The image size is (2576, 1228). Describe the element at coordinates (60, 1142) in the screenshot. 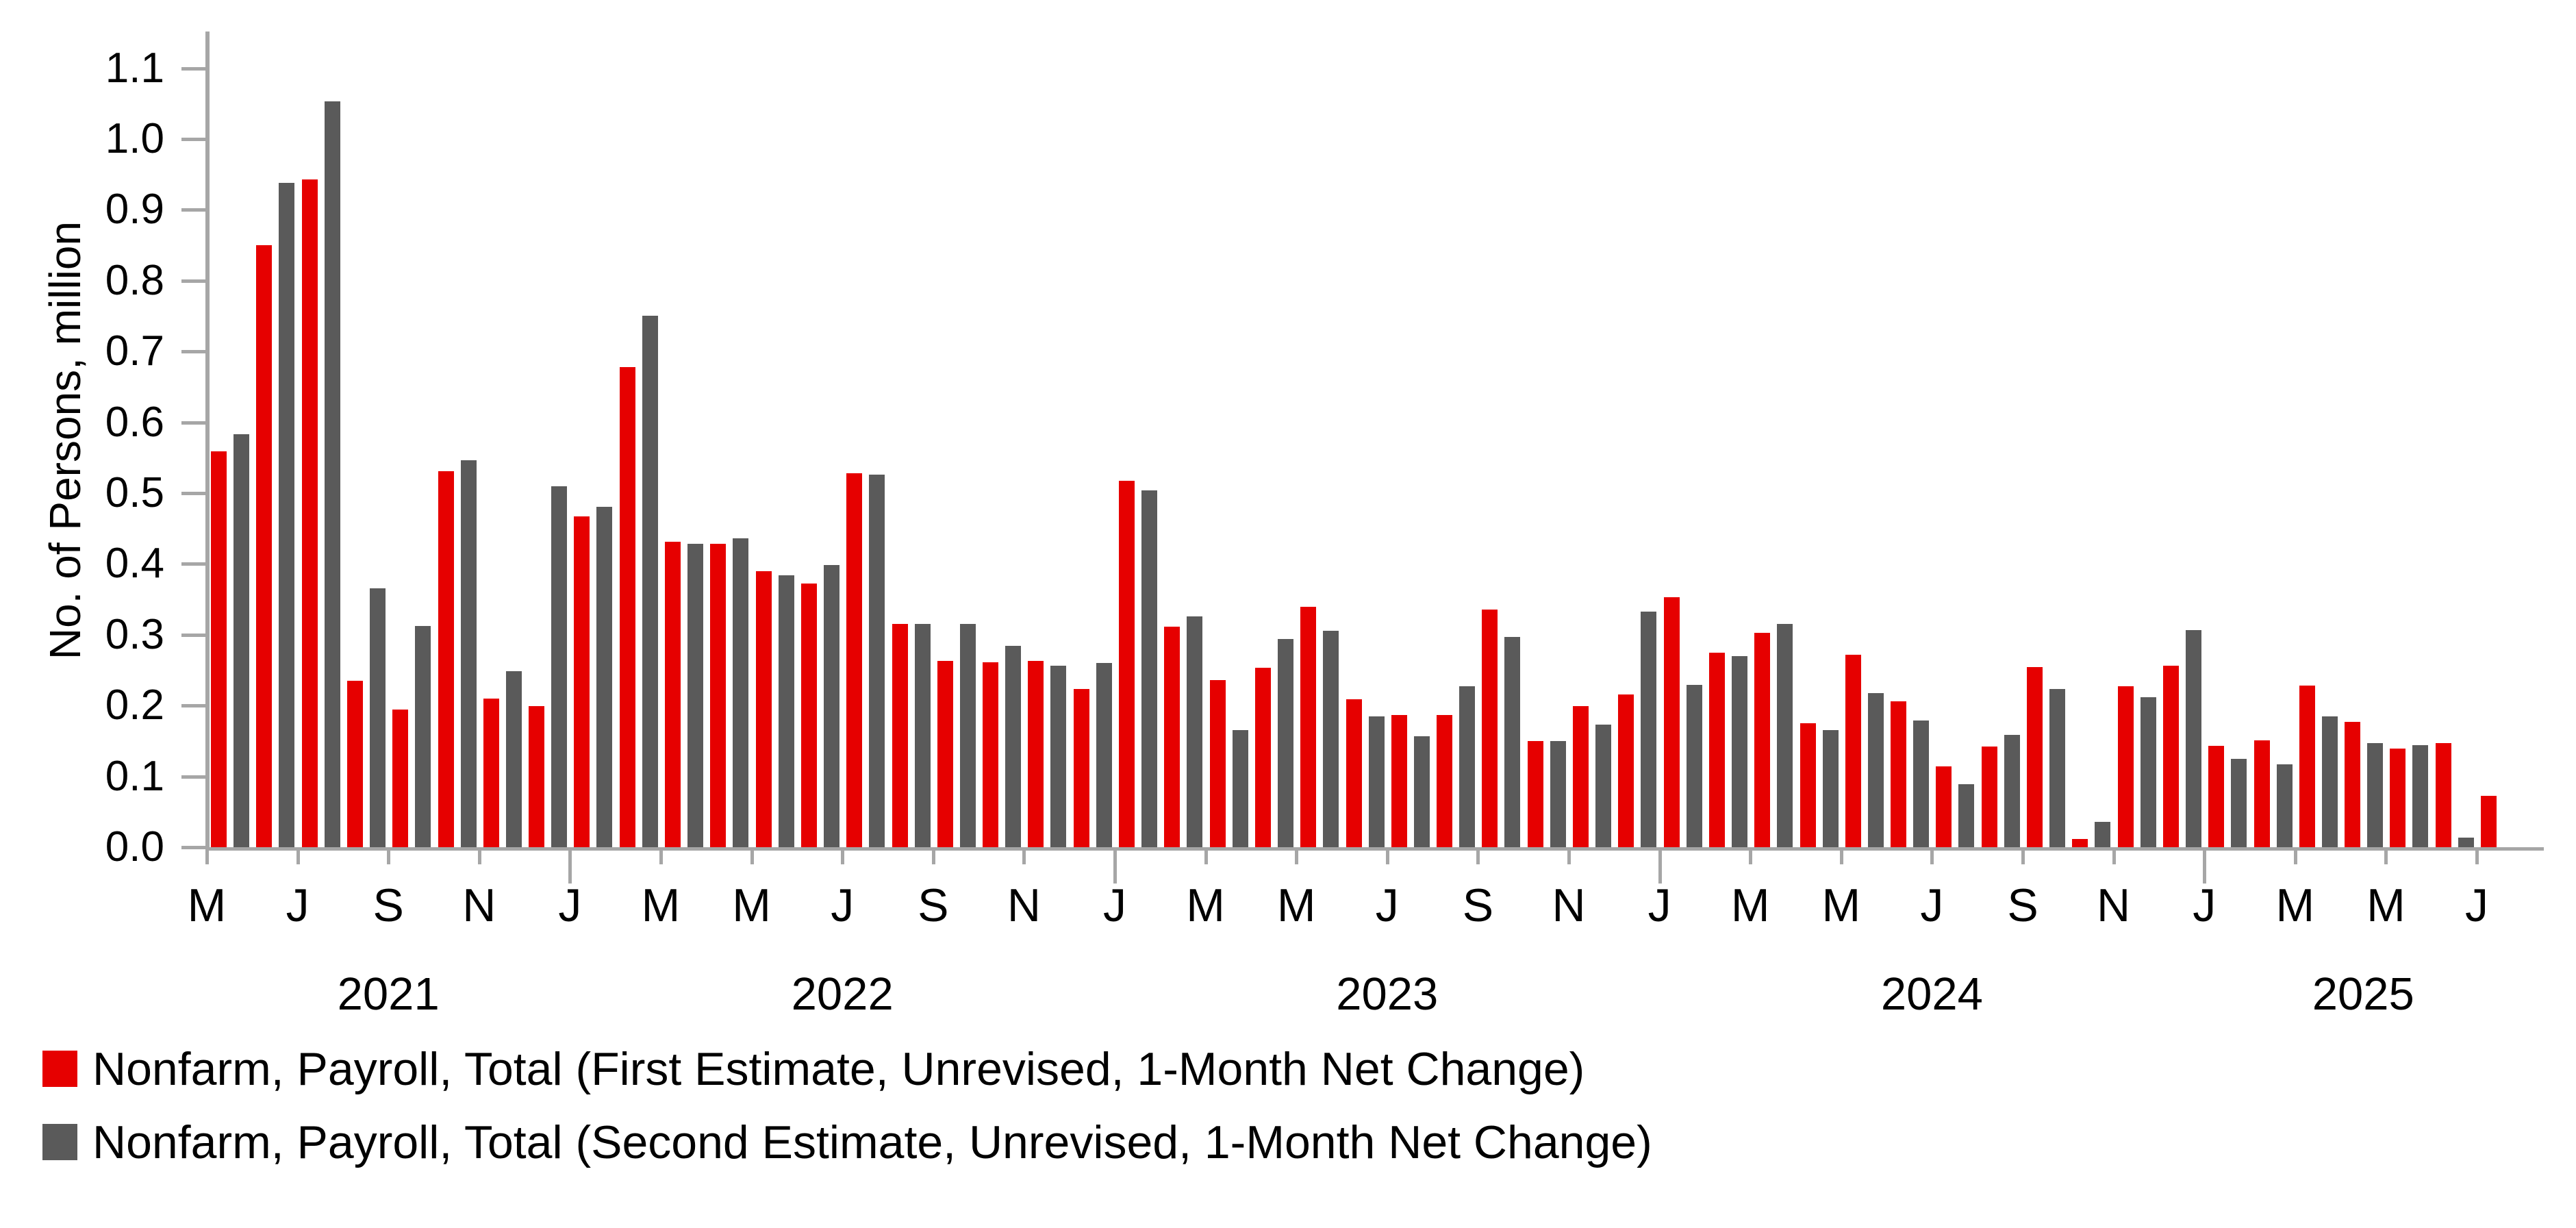

I see `legend-swatch-second-estimate` at that location.